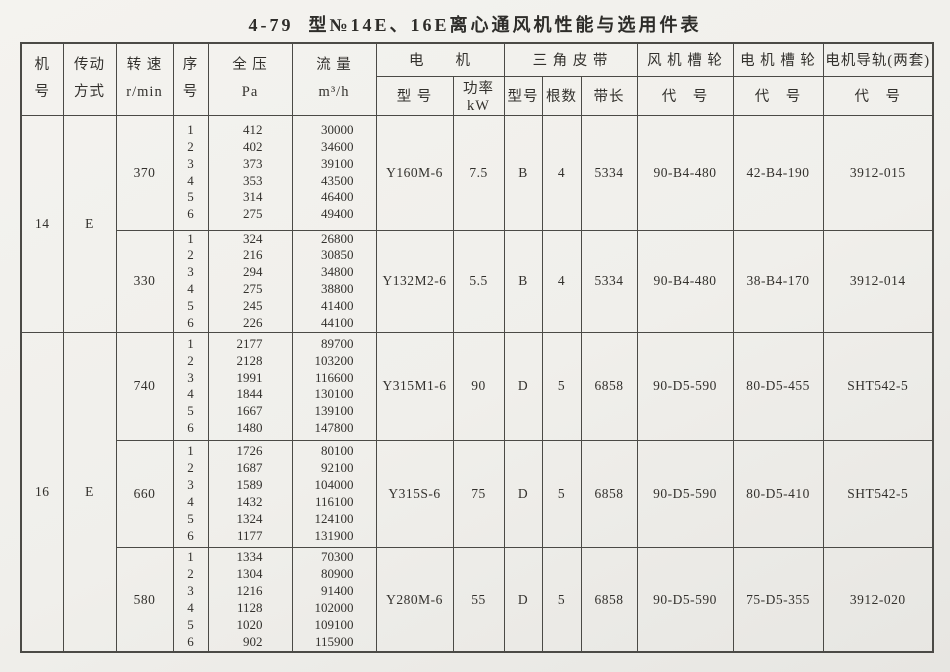 The image size is (950, 672). Describe the element at coordinates (89, 92) in the screenshot. I see `header-drive-mode-line2: 方式` at that location.